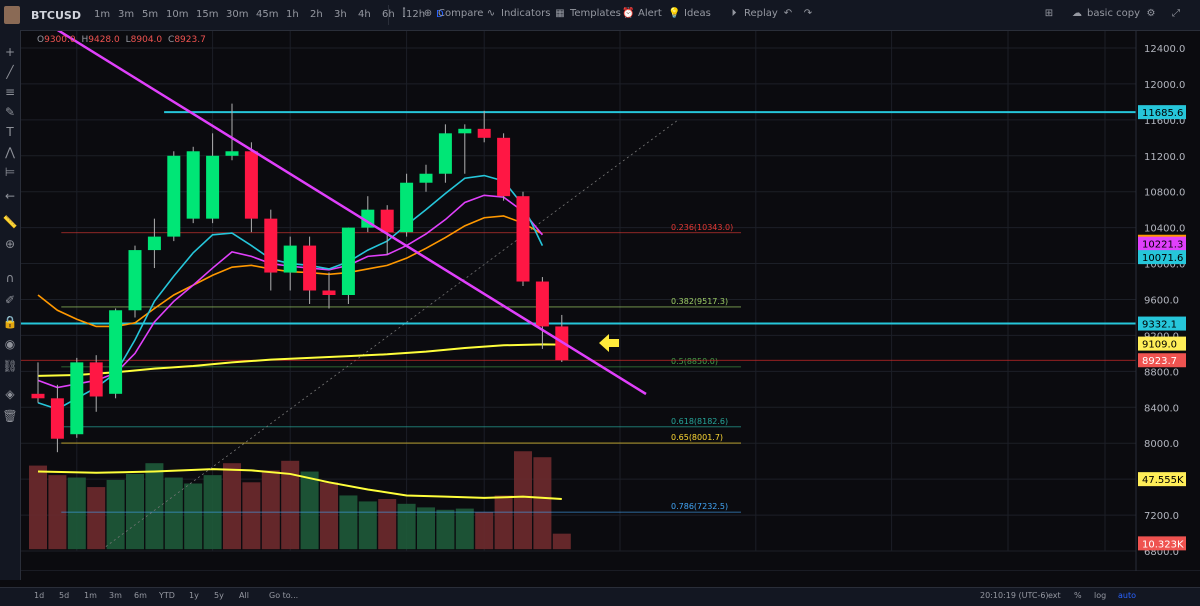  Describe the element at coordinates (39, 595) in the screenshot. I see `range-1d: 1d` at that location.